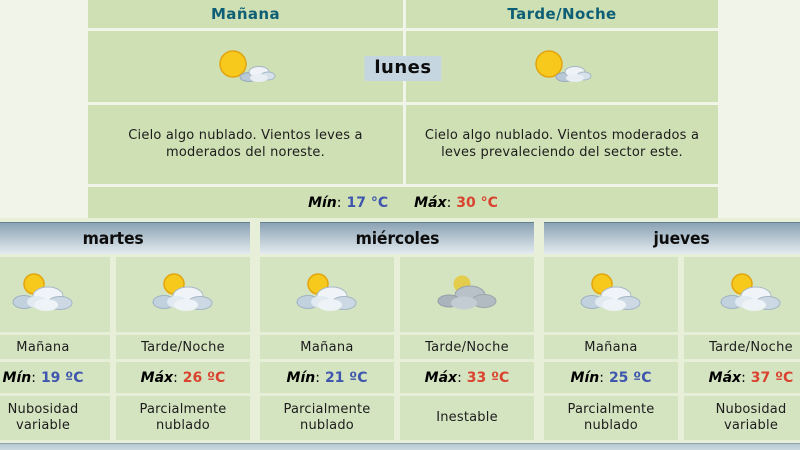  I want to click on day-header-martes: martes, so click(125, 238).